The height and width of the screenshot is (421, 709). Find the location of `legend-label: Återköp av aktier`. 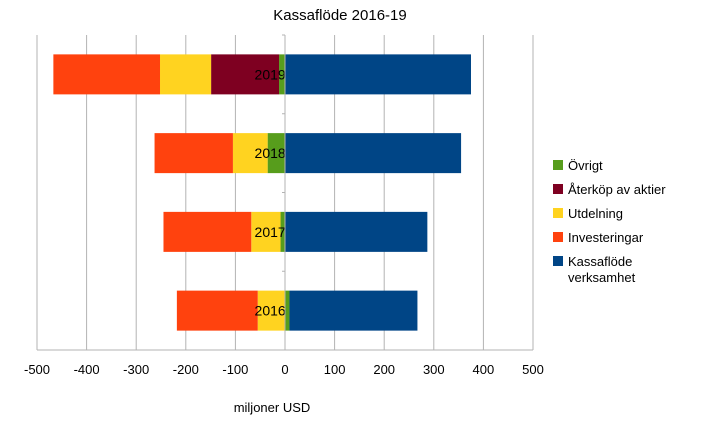

legend-label: Återköp av aktier is located at coordinates (617, 189).